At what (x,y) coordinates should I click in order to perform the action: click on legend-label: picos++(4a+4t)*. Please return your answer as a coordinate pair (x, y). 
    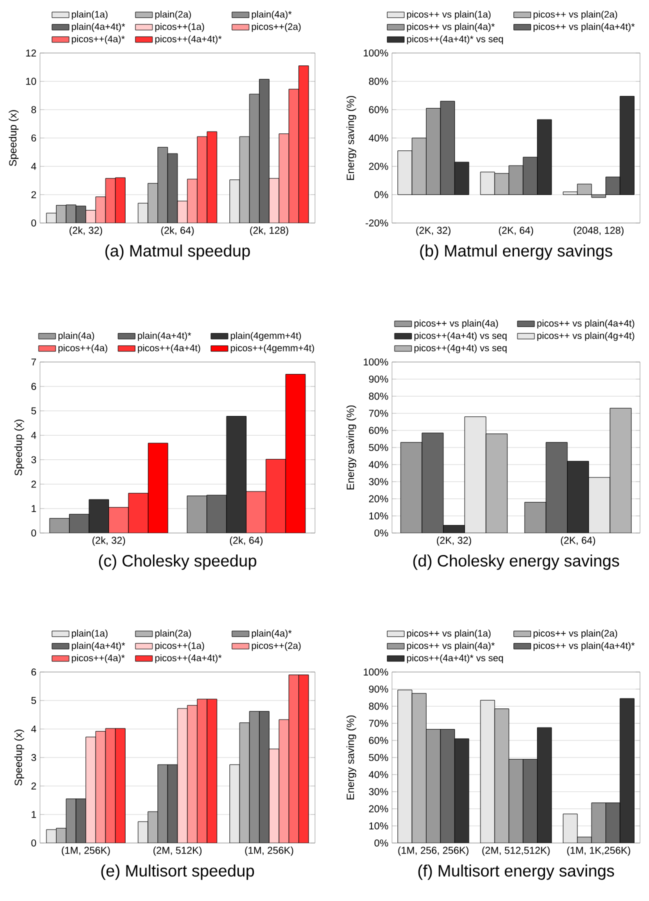
    Looking at the image, I should click on (188, 39).